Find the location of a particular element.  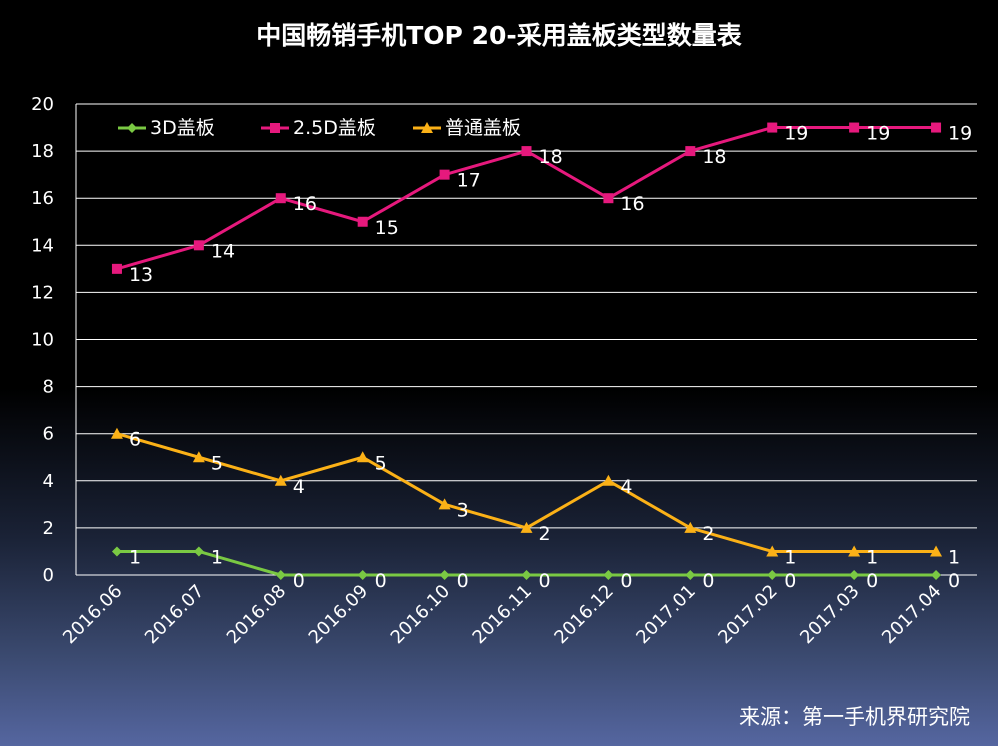

y-tick-label: 8 is located at coordinates (48, 387).